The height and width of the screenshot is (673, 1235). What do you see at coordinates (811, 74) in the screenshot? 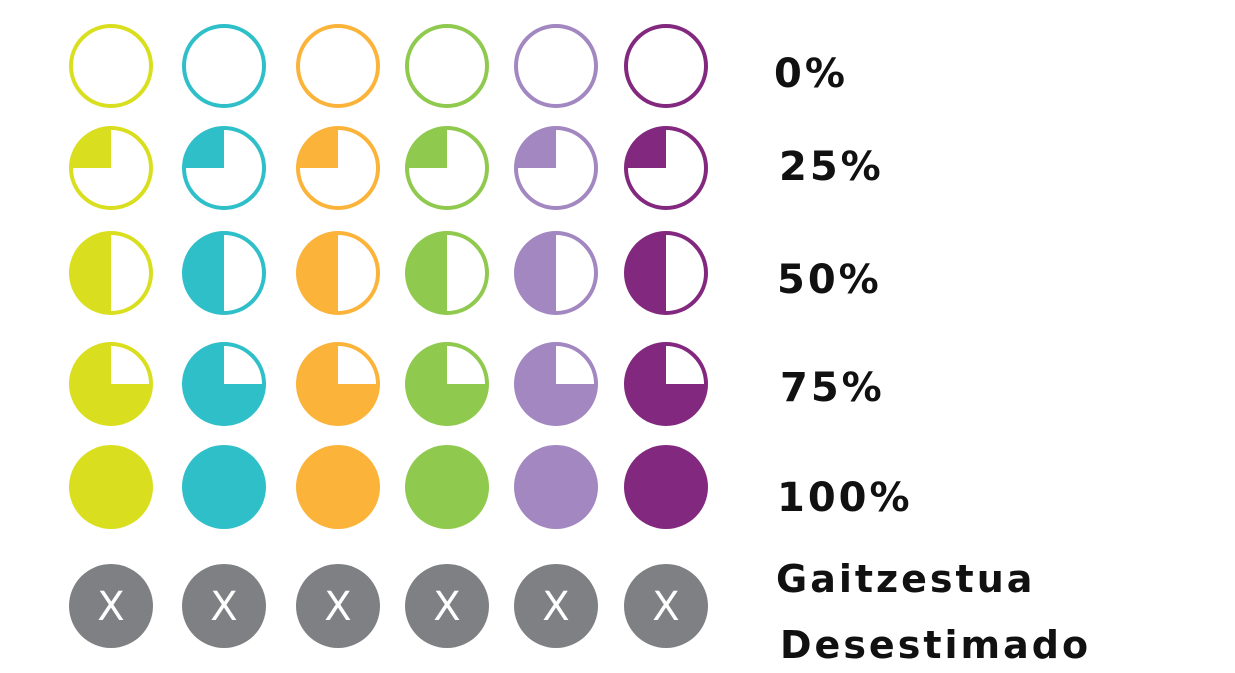
I see `label-progress-0: 0%` at bounding box center [811, 74].